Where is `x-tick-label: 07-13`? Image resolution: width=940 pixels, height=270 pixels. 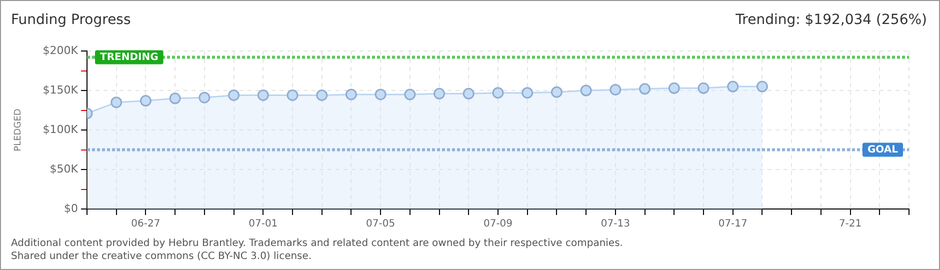 x-tick-label: 07-13 is located at coordinates (615, 224).